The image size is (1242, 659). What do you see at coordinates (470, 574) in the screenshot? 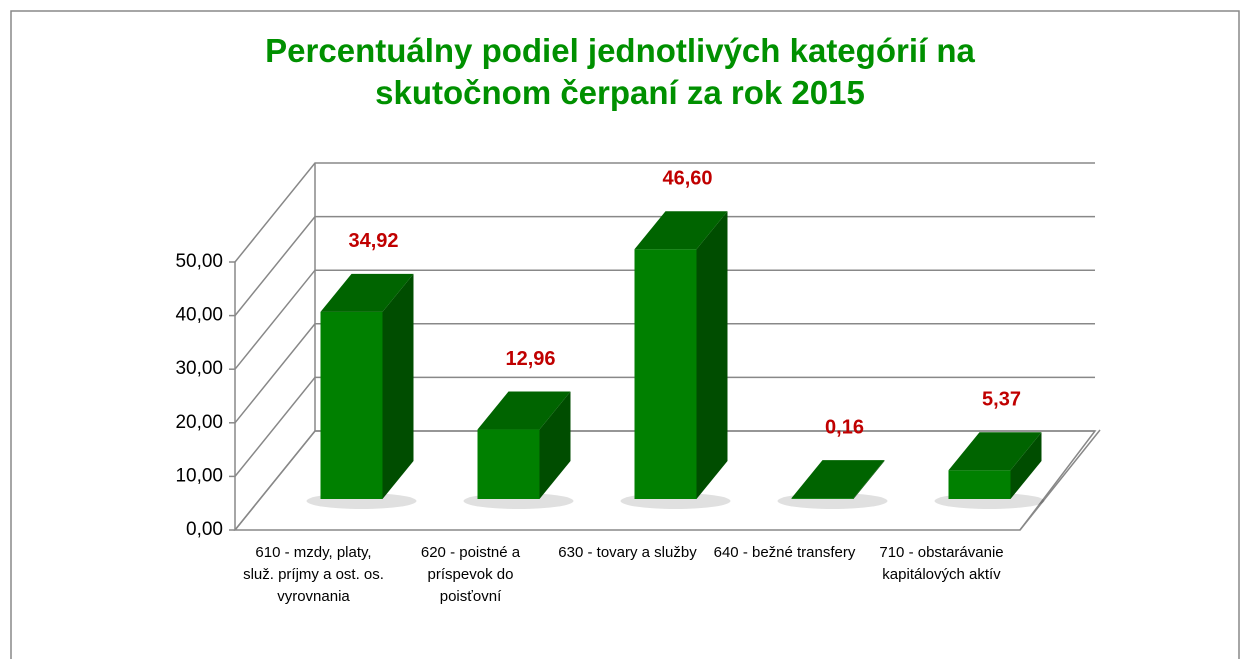
I see `x-tick-label: 620 - poistné a príspevok do poisťovní` at bounding box center [470, 574].